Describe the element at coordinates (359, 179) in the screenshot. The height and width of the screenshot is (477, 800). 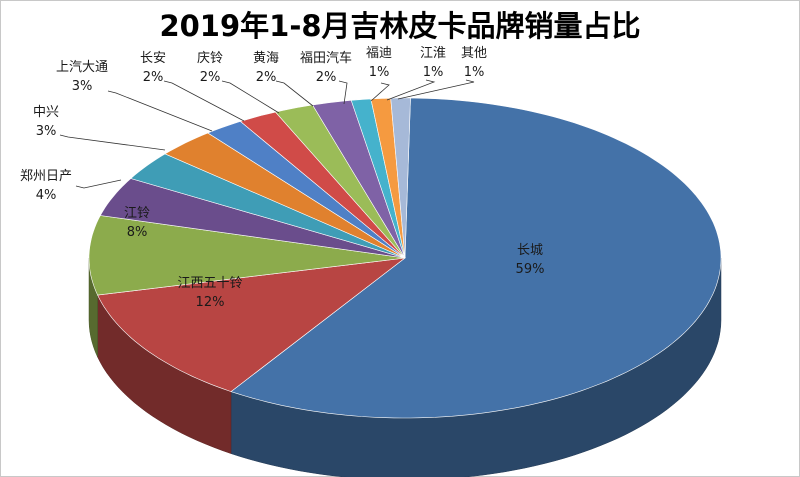
I see `slice-福田汽车` at that location.